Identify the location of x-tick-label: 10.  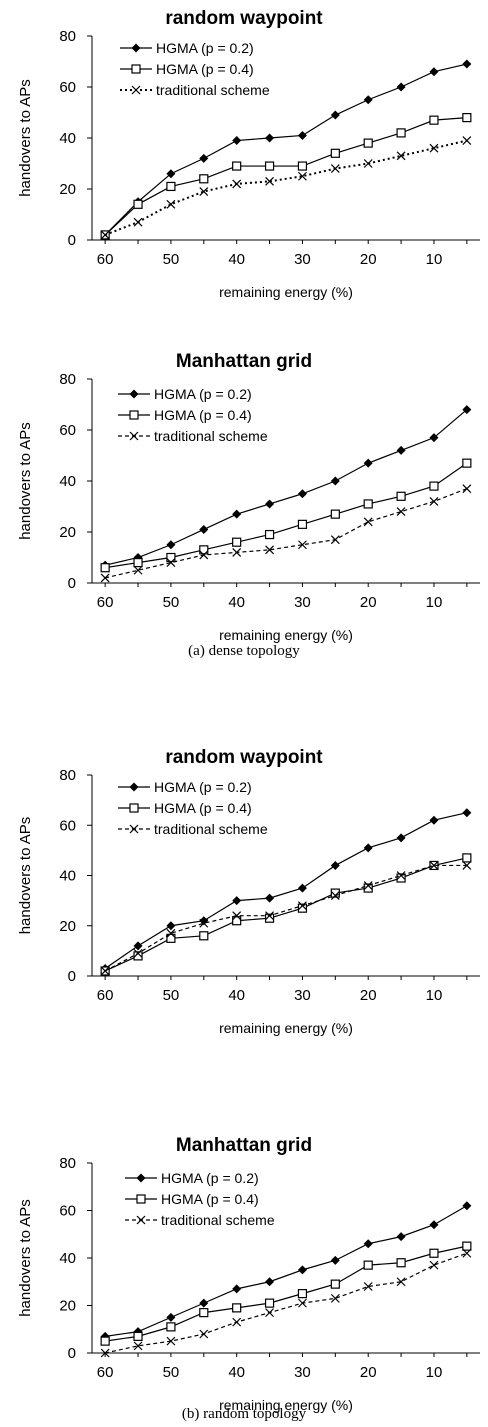
(434, 995).